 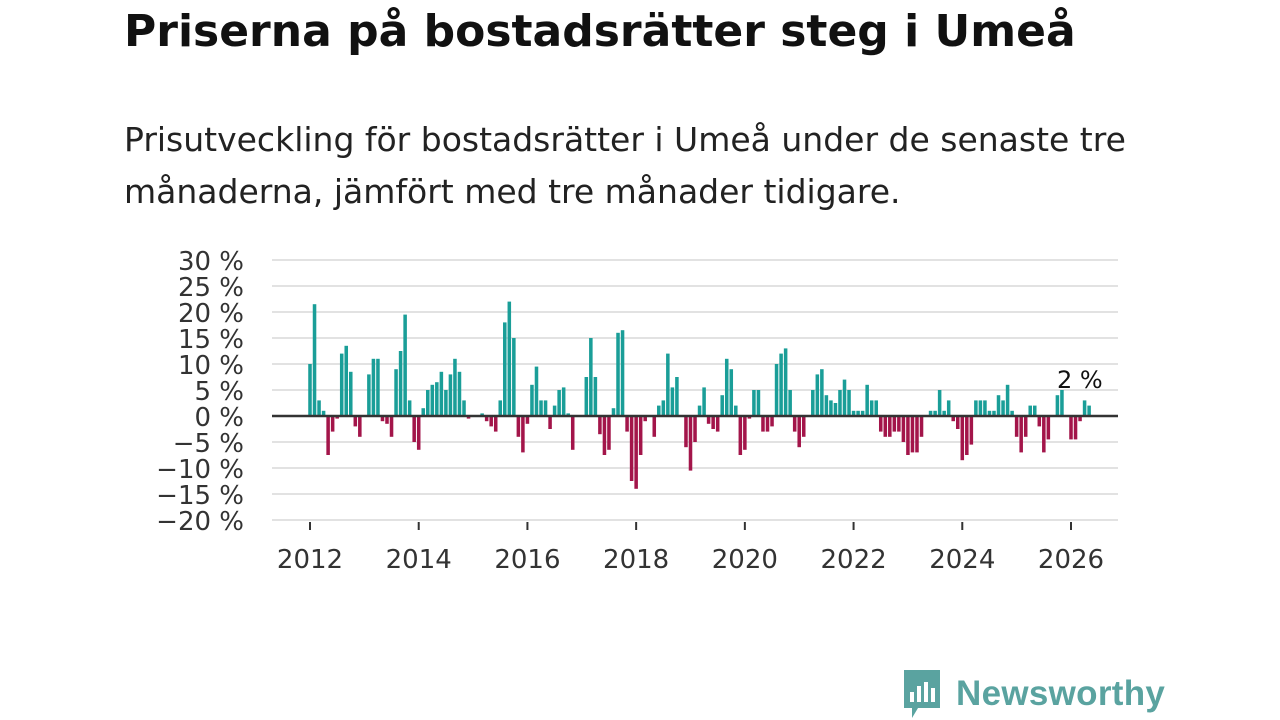 I want to click on newsworthy-logo-text: Newsworthy, so click(x=1061, y=693).